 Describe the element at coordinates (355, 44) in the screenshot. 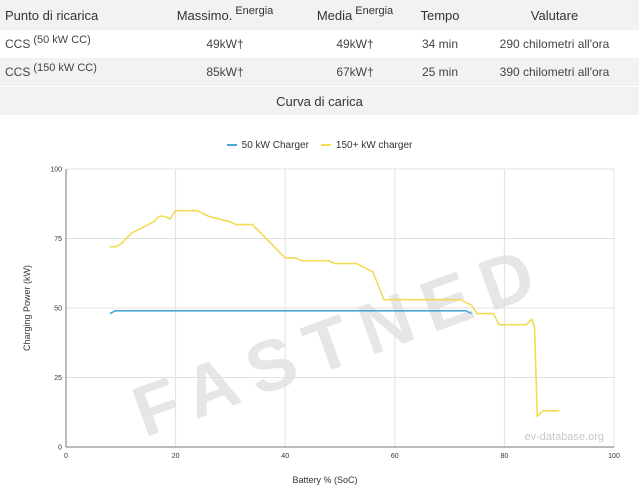

I see `cell-avg-power: 49kW†` at that location.